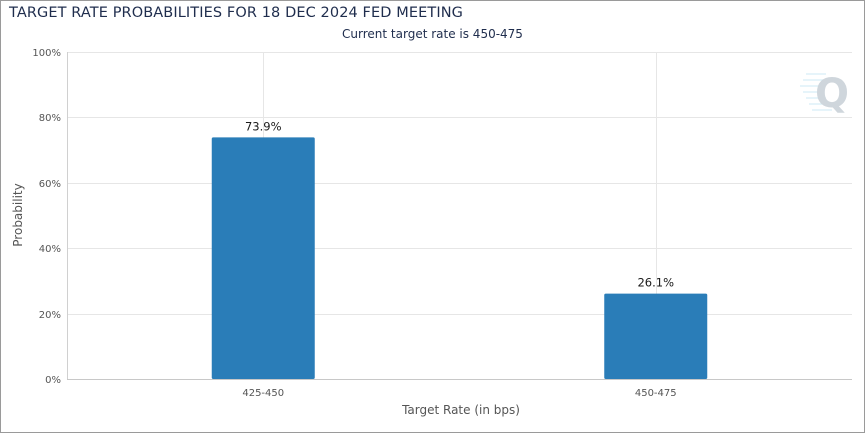 This screenshot has height=433, width=865. What do you see at coordinates (53, 380) in the screenshot?
I see `y-tick-label: 0%` at bounding box center [53, 380].